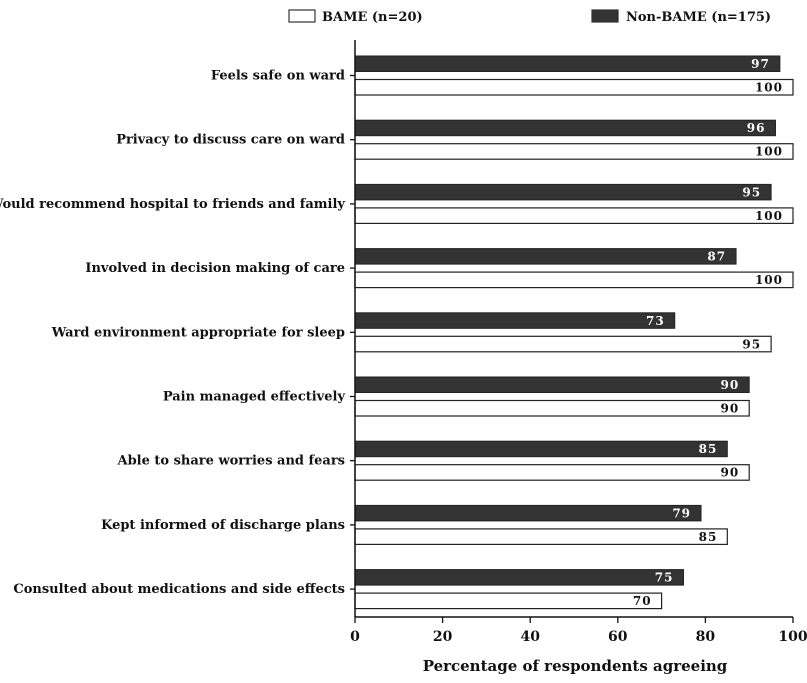 The width and height of the screenshot is (807, 683). I want to click on category-label: Feels safe on ward, so click(278, 76).